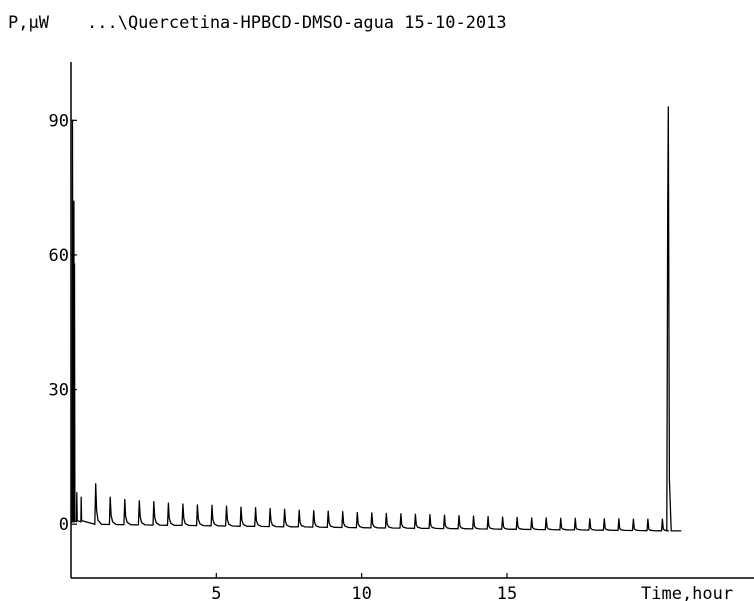 The height and width of the screenshot is (601, 754). Describe the element at coordinates (59, 256) in the screenshot. I see `y-tick-label: 60` at that location.